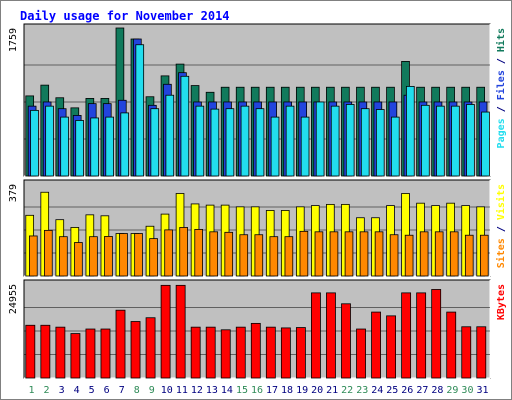 Image resolution: width=512 pixels, height=400 pixels. What do you see at coordinates (107, 390) in the screenshot?
I see `x-tick-label-day-6: 6` at bounding box center [107, 390].